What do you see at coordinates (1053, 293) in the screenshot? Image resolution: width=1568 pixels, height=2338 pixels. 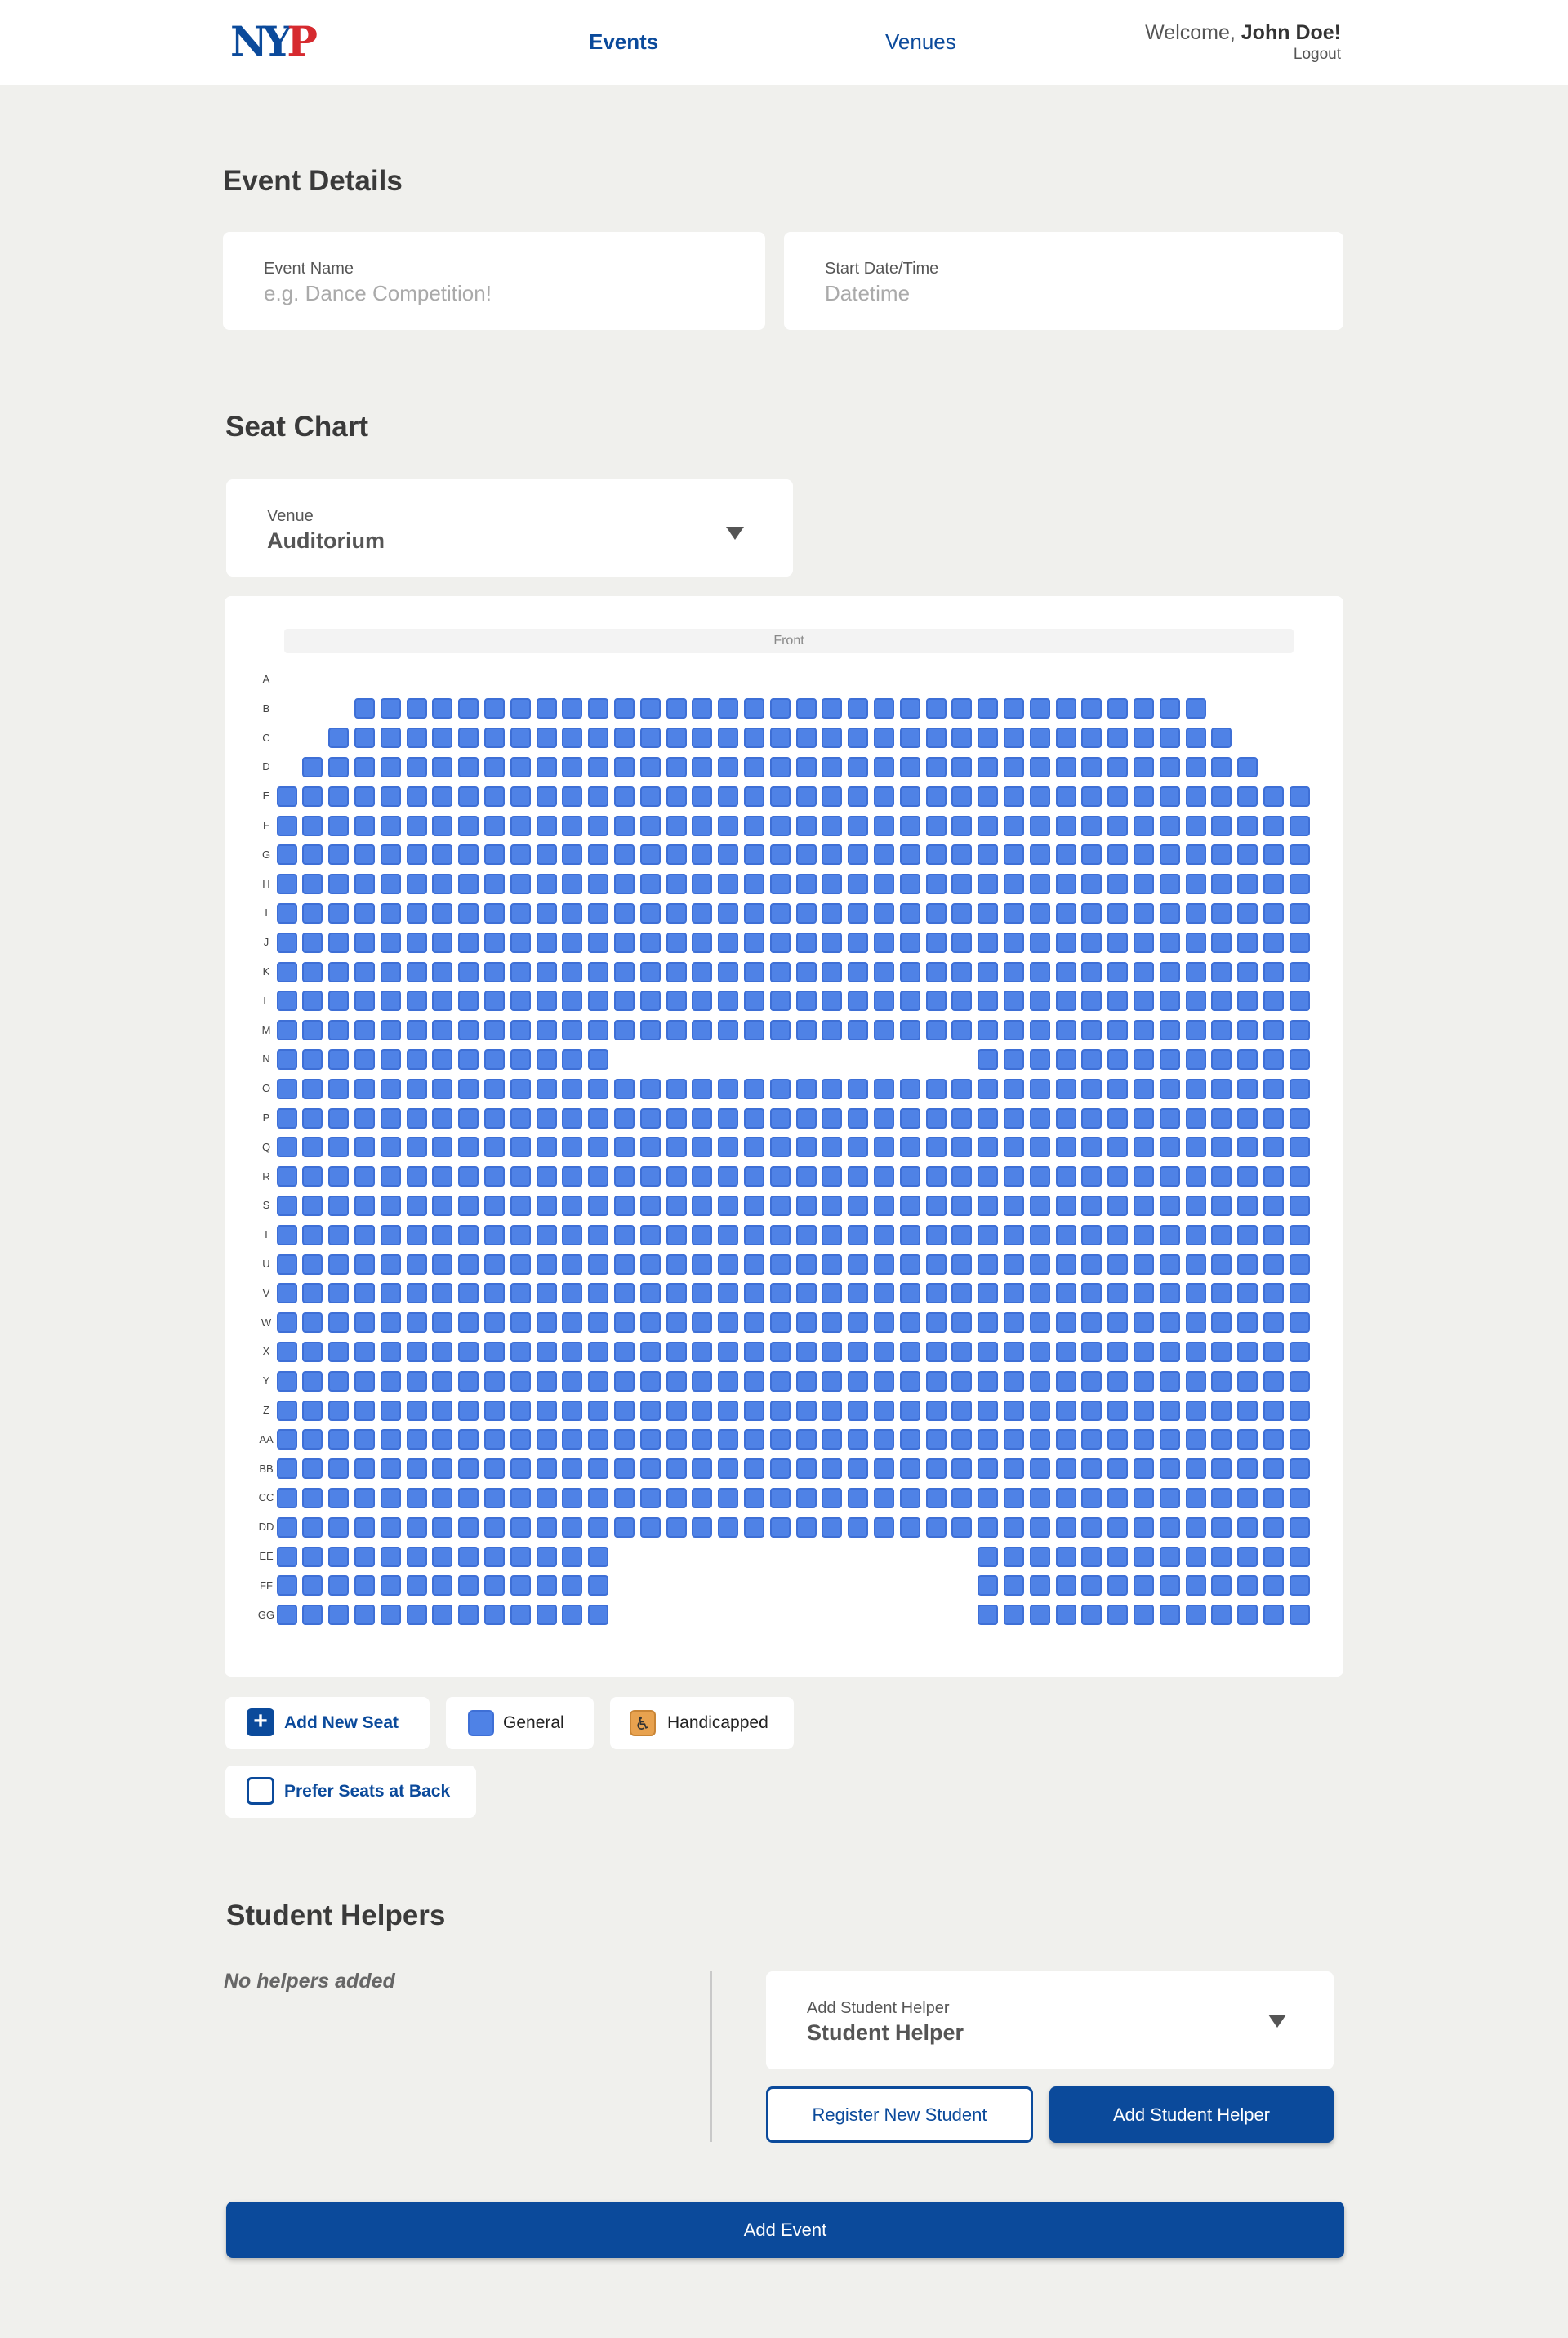 I see `start-datetime-input` at bounding box center [1053, 293].